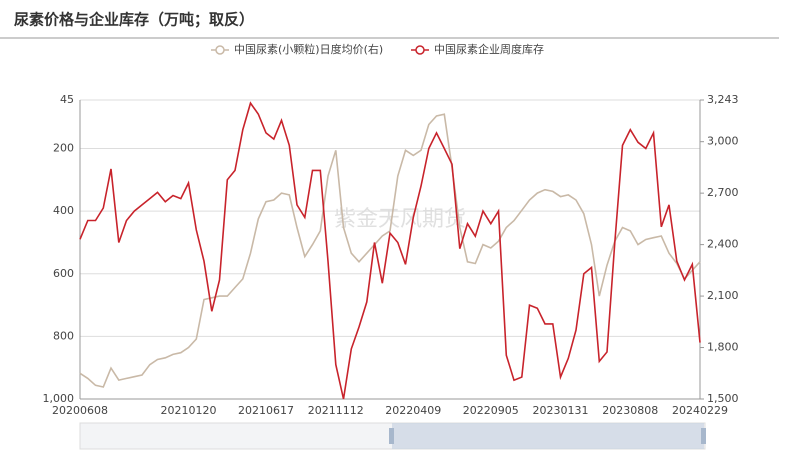  Describe the element at coordinates (723, 141) in the screenshot. I see `y2-tick-label: 3,000` at that location.